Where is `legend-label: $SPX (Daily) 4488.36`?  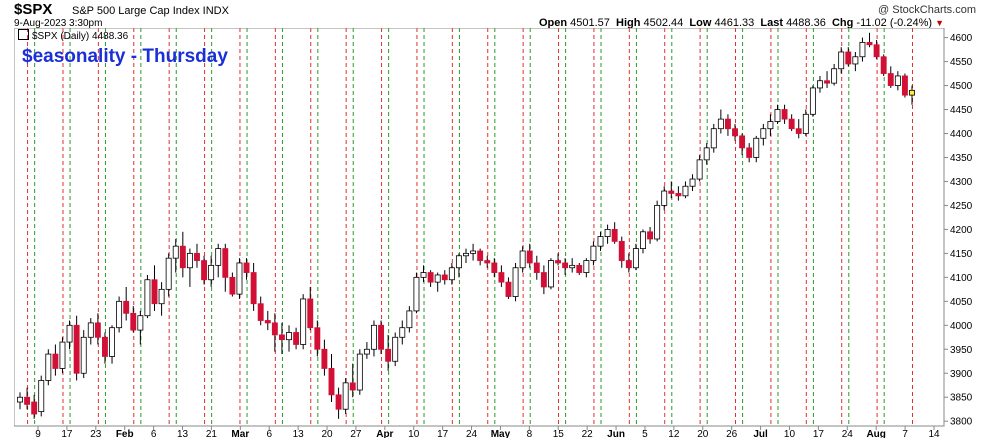 legend-label: $SPX (Daily) 4488.36 is located at coordinates (80, 36).